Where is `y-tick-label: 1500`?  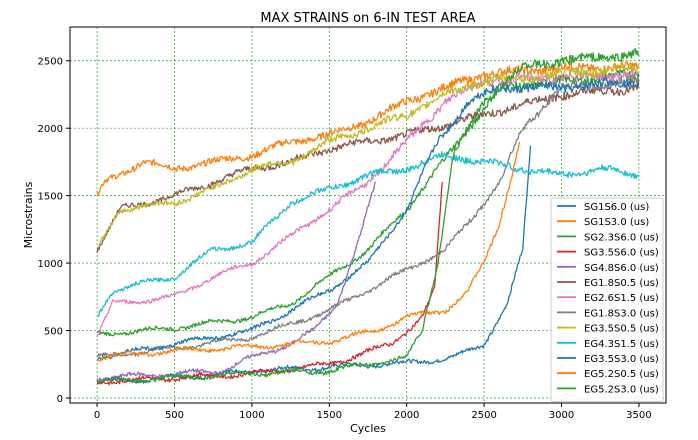
y-tick-label: 1500 is located at coordinates (50, 197).